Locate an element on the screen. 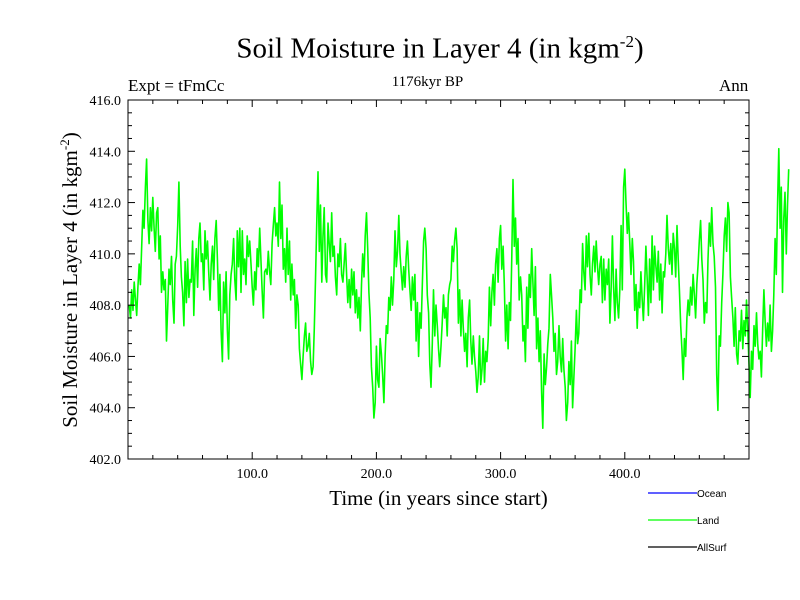 The image size is (800, 600). y-tick-label: 402.0 is located at coordinates (106, 460).